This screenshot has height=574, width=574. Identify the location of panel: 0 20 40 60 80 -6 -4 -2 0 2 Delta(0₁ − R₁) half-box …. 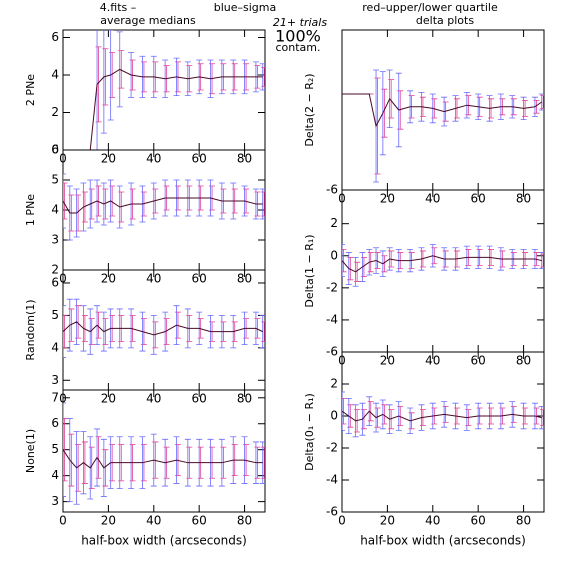
(424, 449).